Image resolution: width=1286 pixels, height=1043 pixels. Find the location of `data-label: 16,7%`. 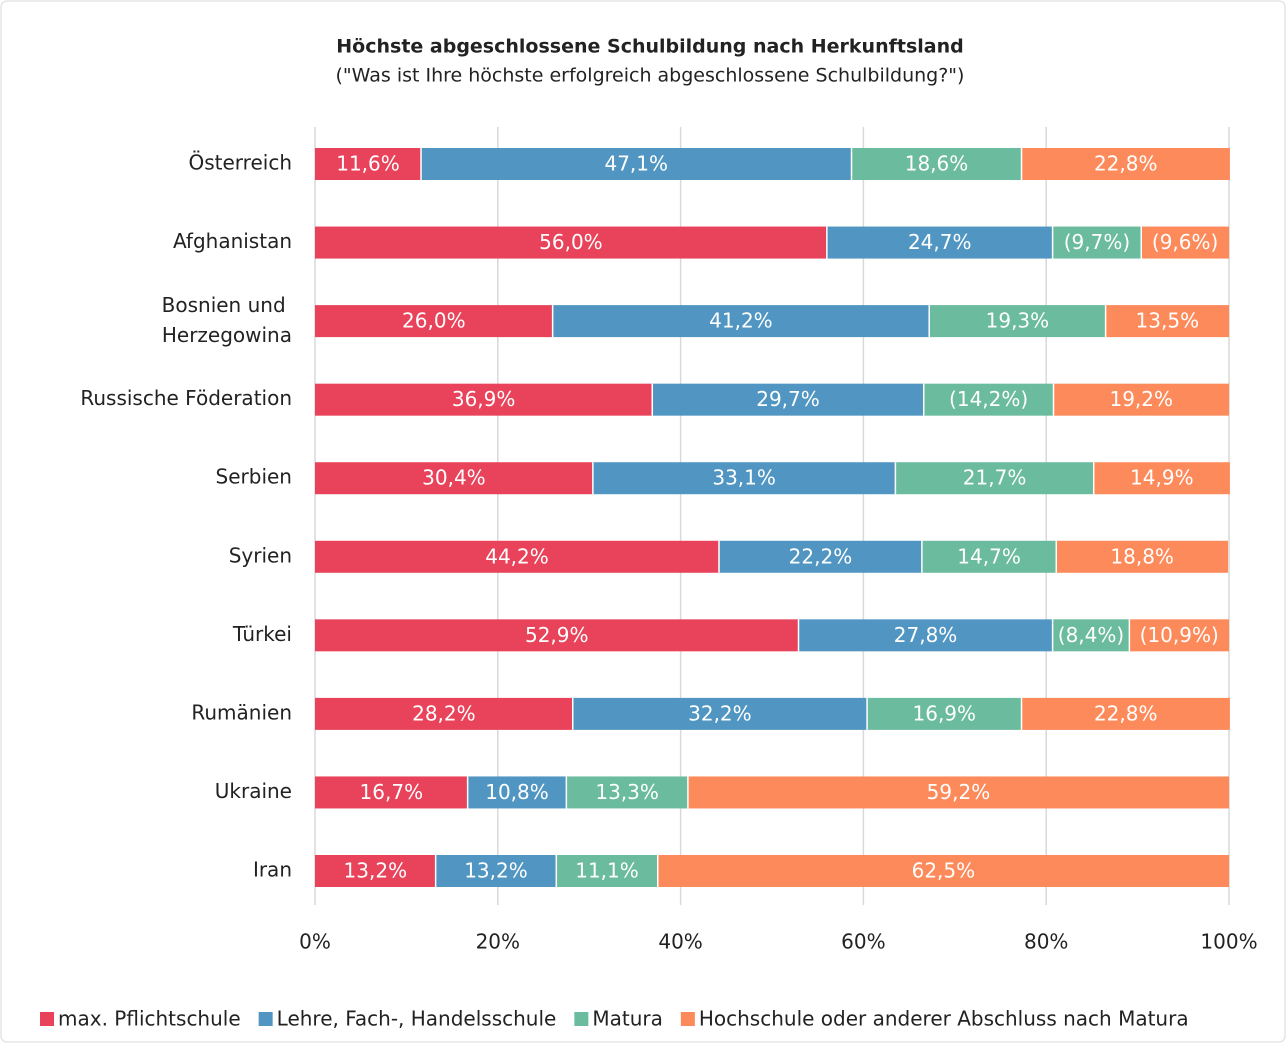

data-label: 16,7% is located at coordinates (392, 792).